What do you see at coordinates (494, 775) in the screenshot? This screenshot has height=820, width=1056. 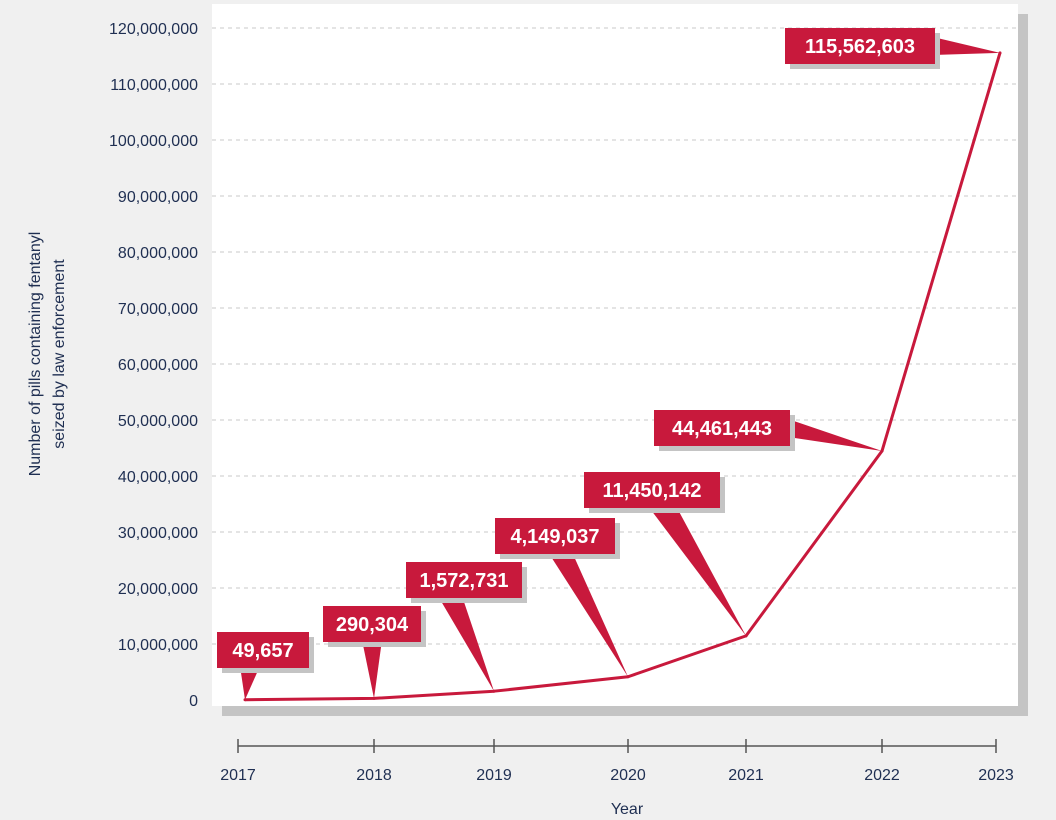 I see `x-tick-label: 2019` at bounding box center [494, 775].